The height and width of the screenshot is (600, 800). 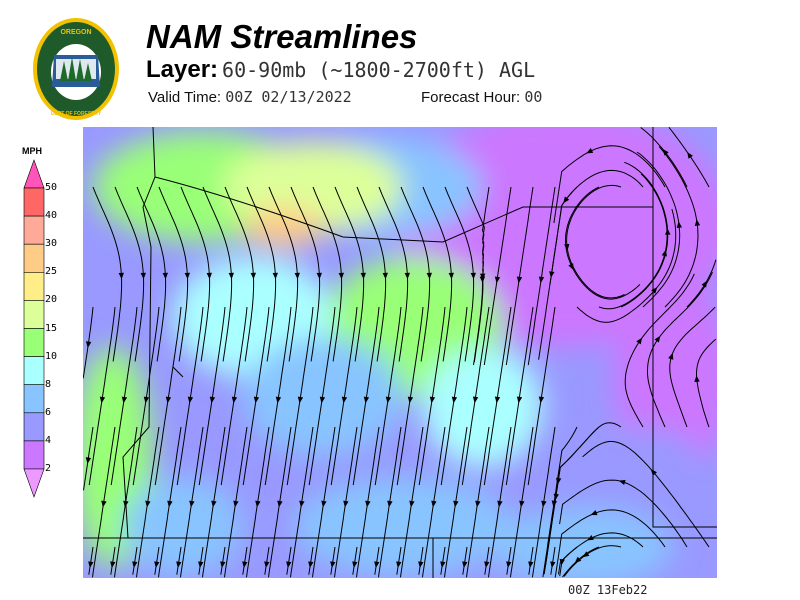 I want to click on valid-time-label: Valid Time:, so click(x=185, y=97).